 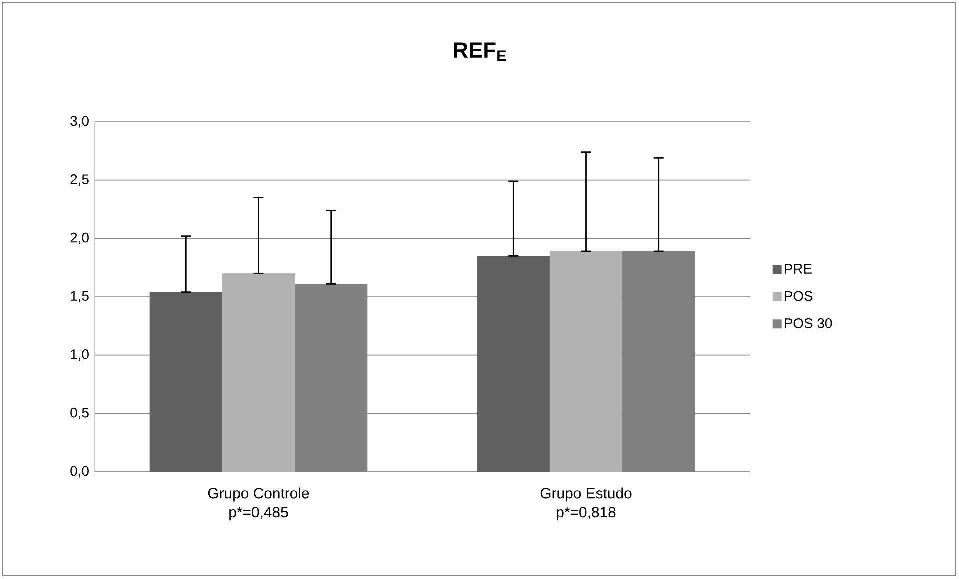 I want to click on y-tick-label: 3,0, so click(x=79, y=122).